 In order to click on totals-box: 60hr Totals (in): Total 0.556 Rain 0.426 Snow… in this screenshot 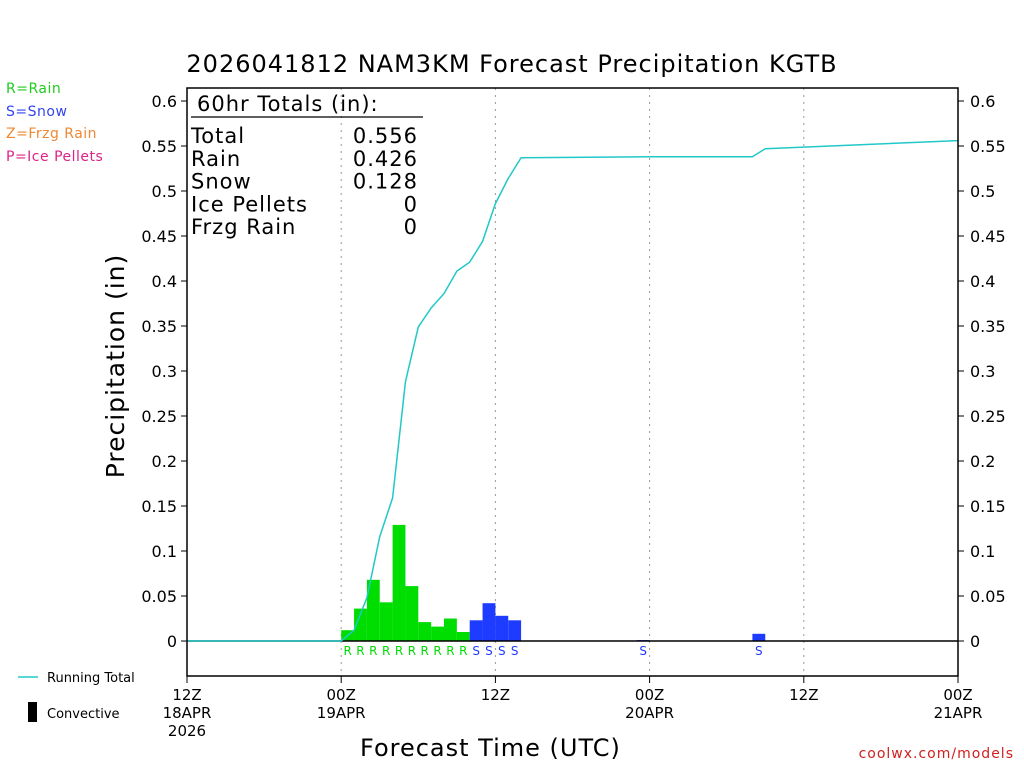, I will do `click(306, 165)`.